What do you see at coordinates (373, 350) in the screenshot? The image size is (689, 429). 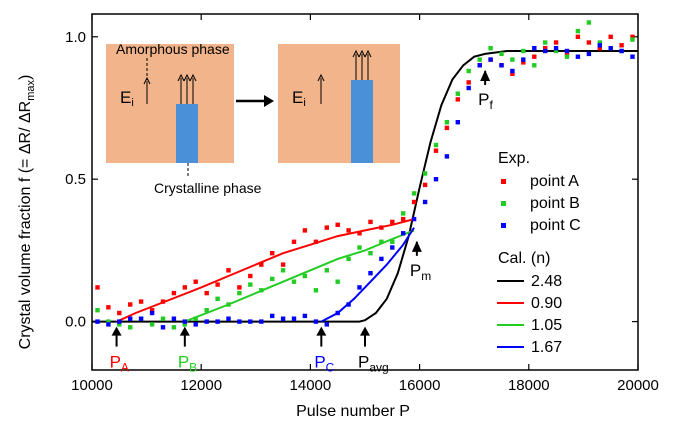 I see `marker-p-avg: Pavg` at bounding box center [373, 350].